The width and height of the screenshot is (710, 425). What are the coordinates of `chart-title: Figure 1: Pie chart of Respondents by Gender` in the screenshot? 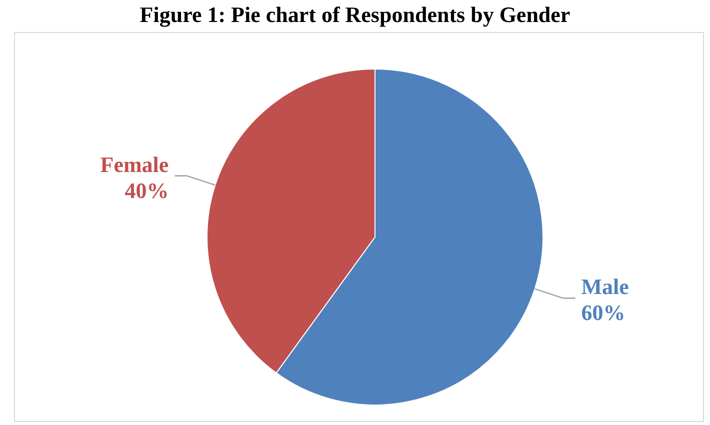 It's located at (355, 15).